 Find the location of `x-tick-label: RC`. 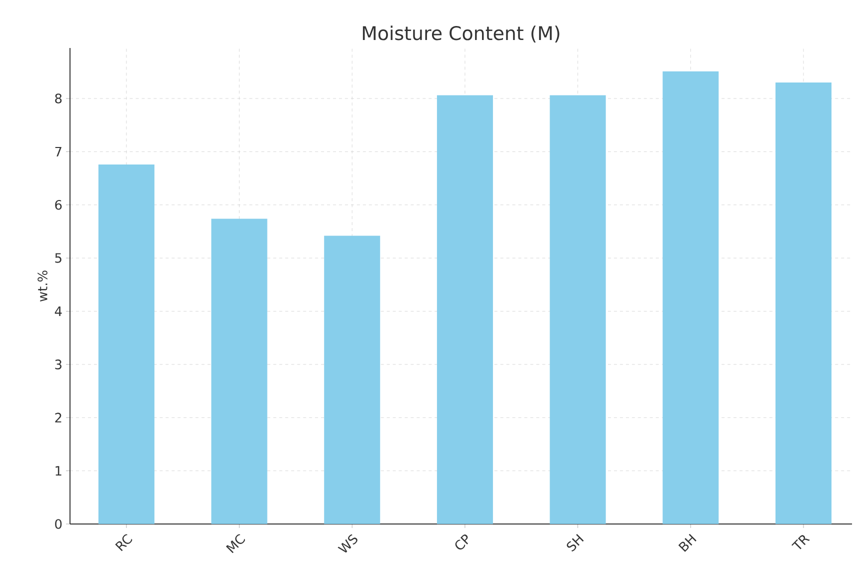

x-tick-label: RC is located at coordinates (123, 543).